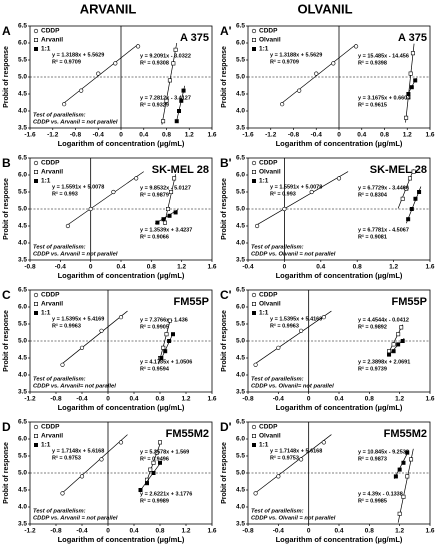 Image resolution: width=435 pixels, height=550 pixels. What do you see at coordinates (75, 255) in the screenshot?
I see `parallelism-test: CDDP vs. Arvanil = not parallel` at bounding box center [75, 255].